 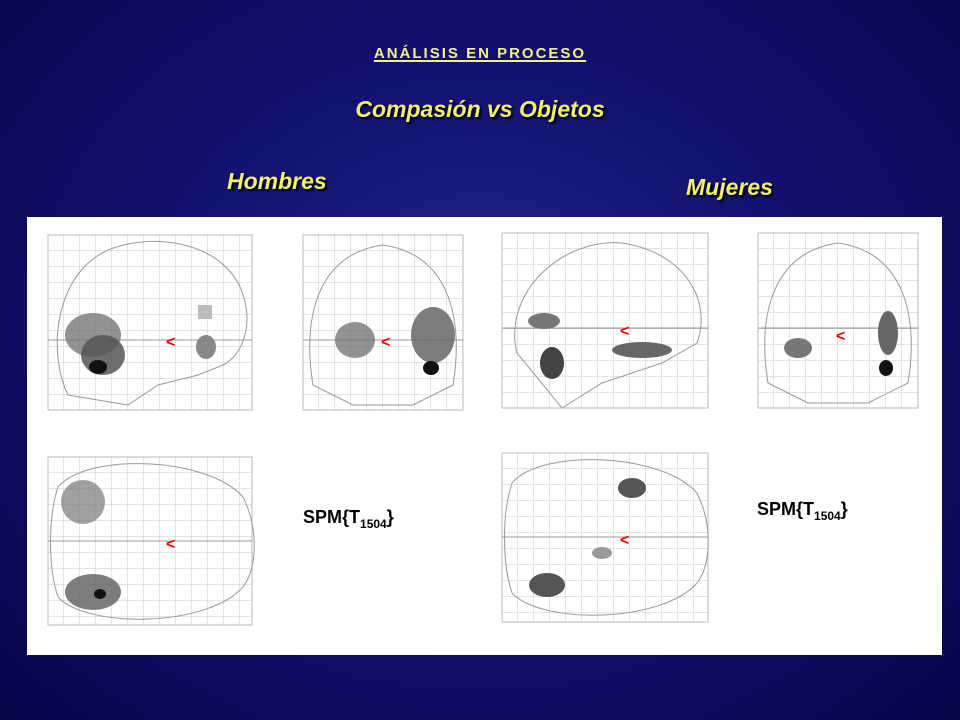 I want to click on slide-title: ANÁLISIS EN PROCESO, so click(x=480, y=50).